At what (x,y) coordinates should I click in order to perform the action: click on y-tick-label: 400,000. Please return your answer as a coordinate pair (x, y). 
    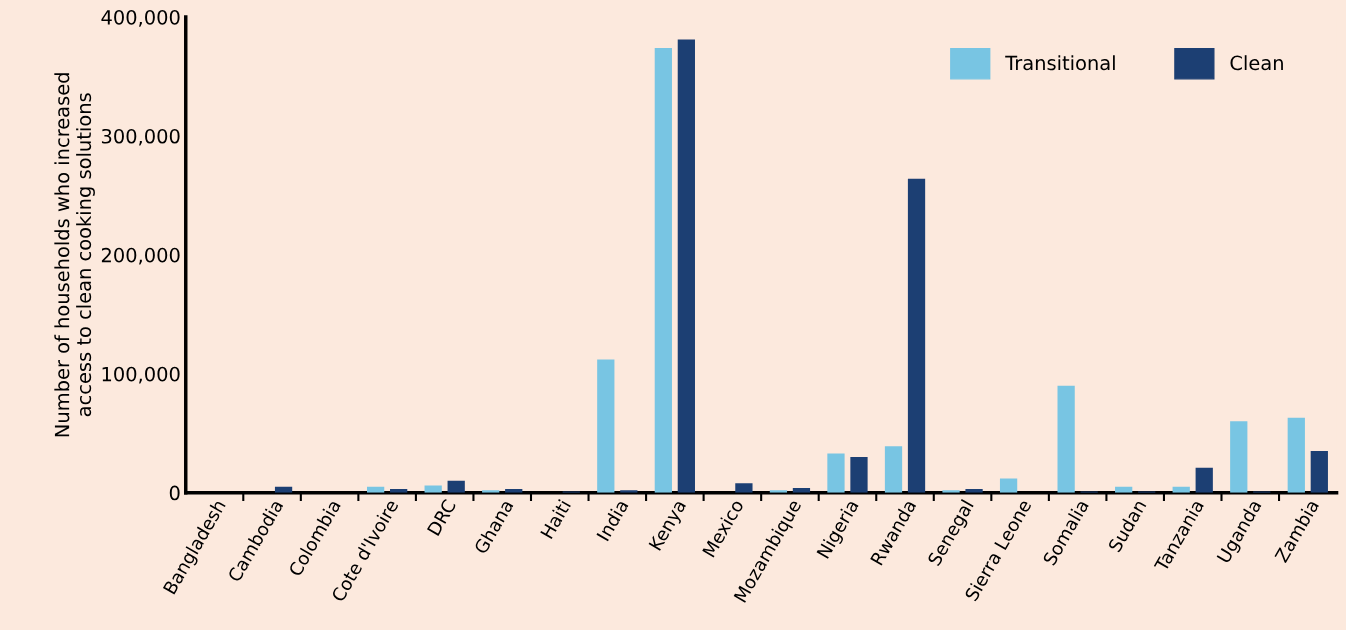
    Looking at the image, I should click on (140, 18).